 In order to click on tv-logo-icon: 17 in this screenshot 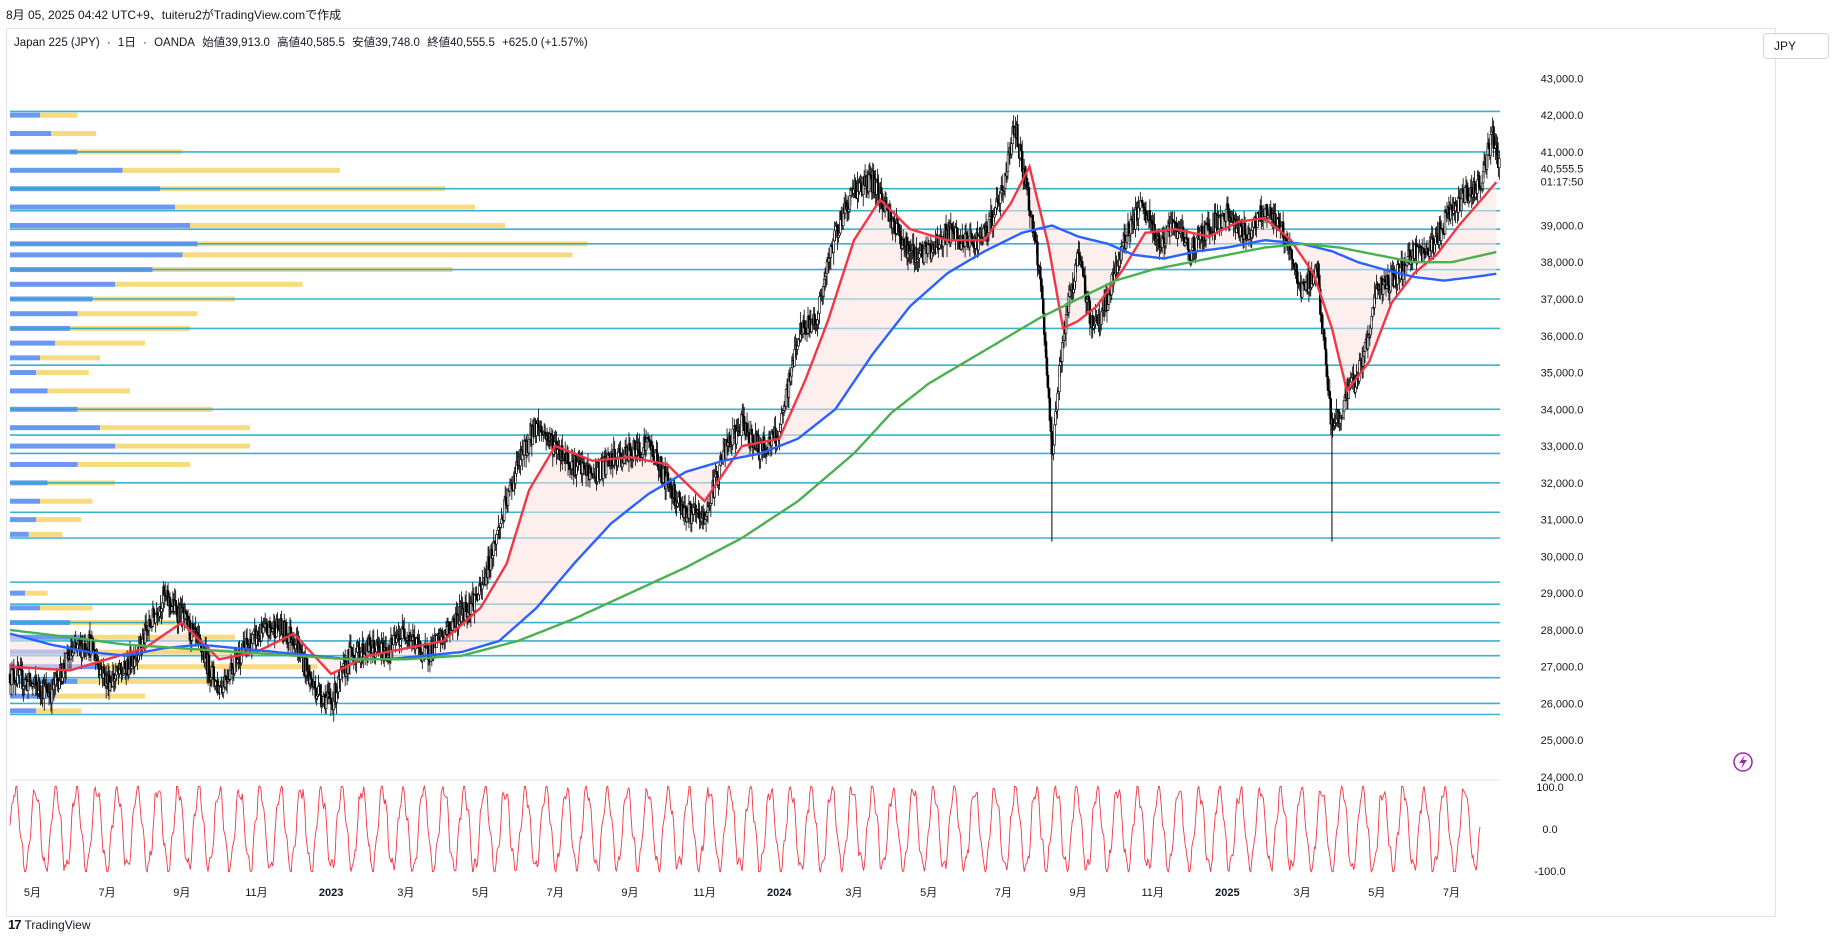, I will do `click(15, 924)`.